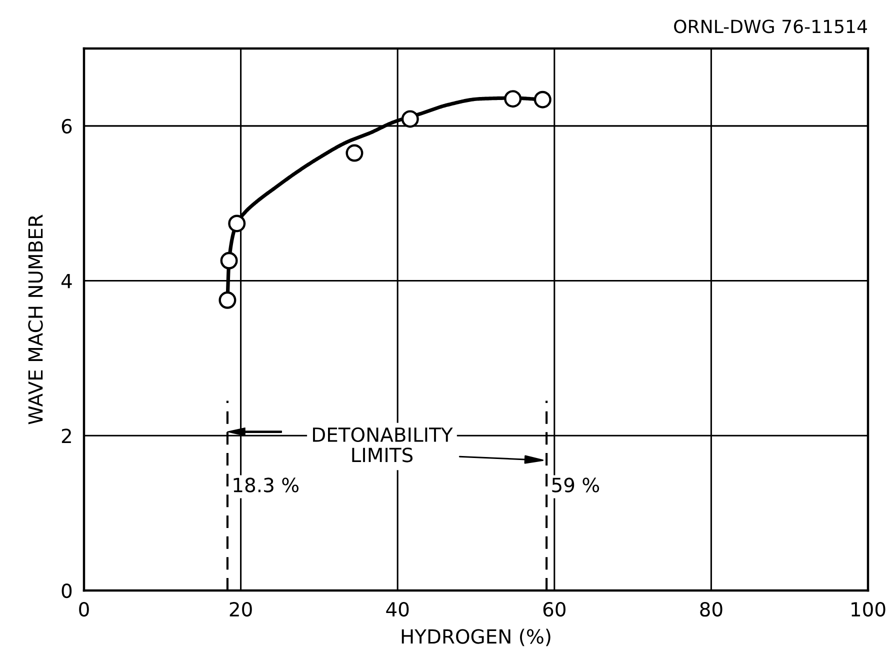 This screenshot has width=895, height=658. What do you see at coordinates (84, 609) in the screenshot?
I see `x-tick-label: 0` at bounding box center [84, 609].